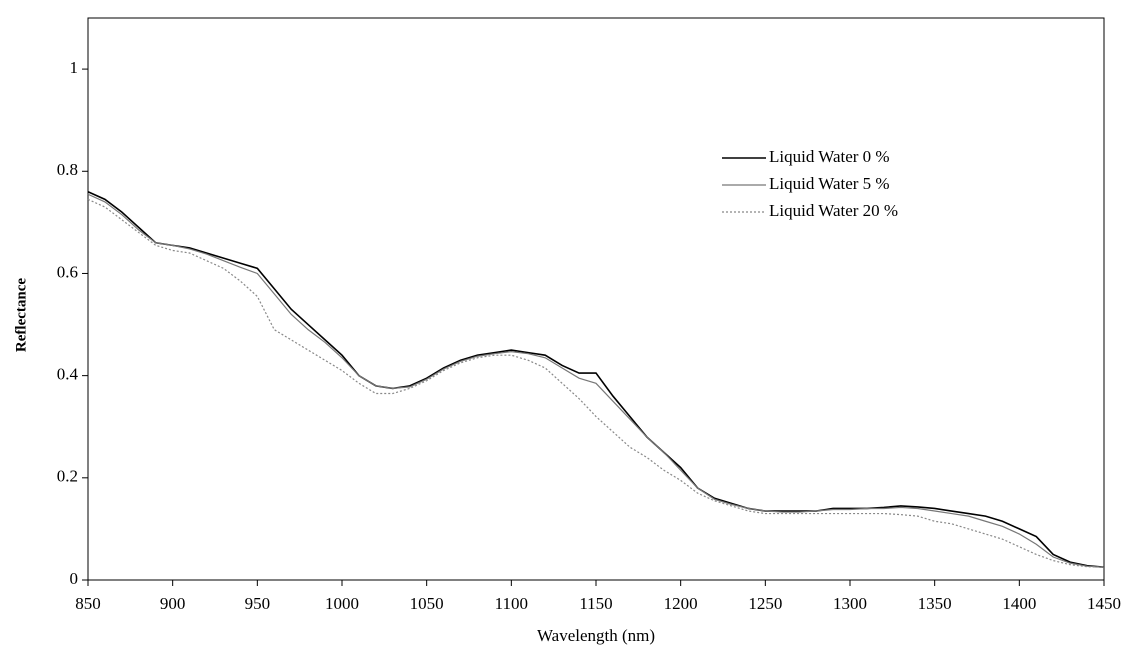 Image resolution: width=1136 pixels, height=657 pixels. What do you see at coordinates (67, 169) in the screenshot?
I see `y-tick-label: 0.8` at bounding box center [67, 169].